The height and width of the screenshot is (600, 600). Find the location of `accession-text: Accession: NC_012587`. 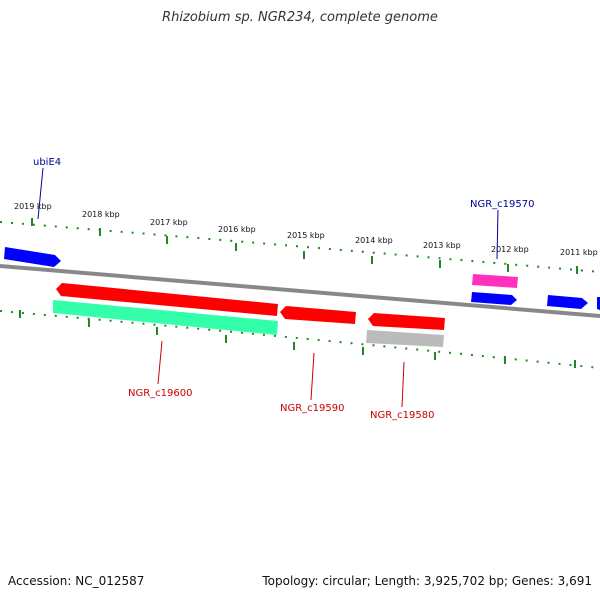

accession-text: Accession: NC_012587 is located at coordinates (76, 581).